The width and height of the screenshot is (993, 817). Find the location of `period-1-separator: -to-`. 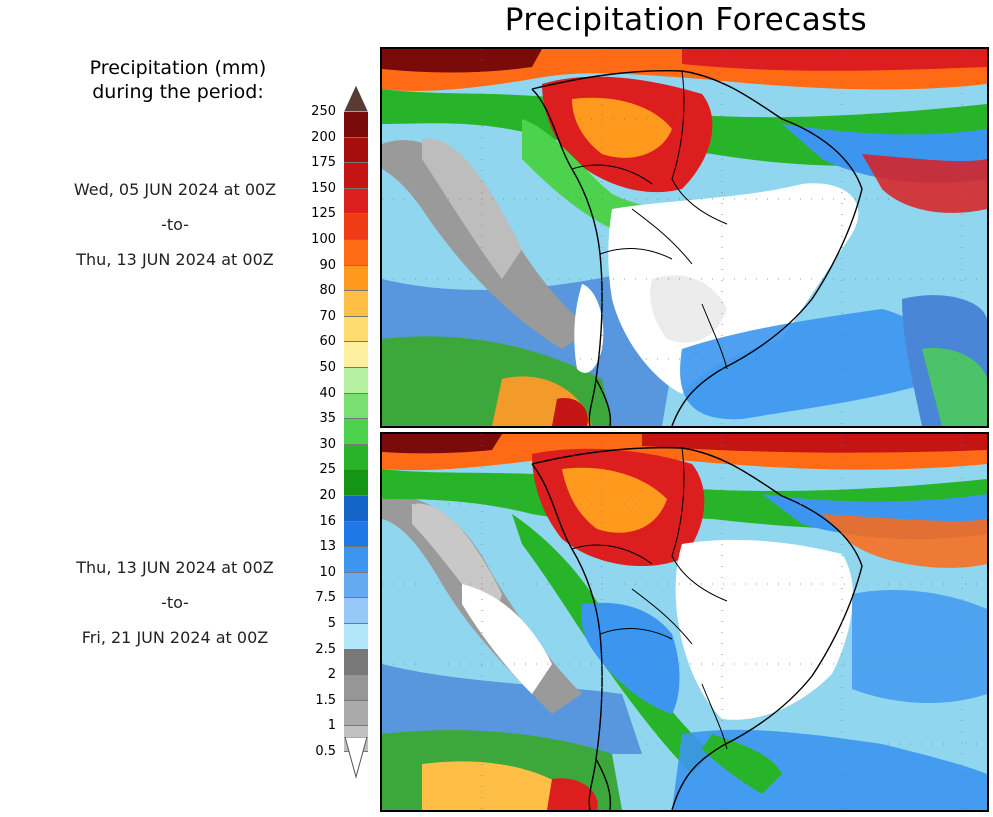

period-1-separator: -to- is located at coordinates (175, 224).